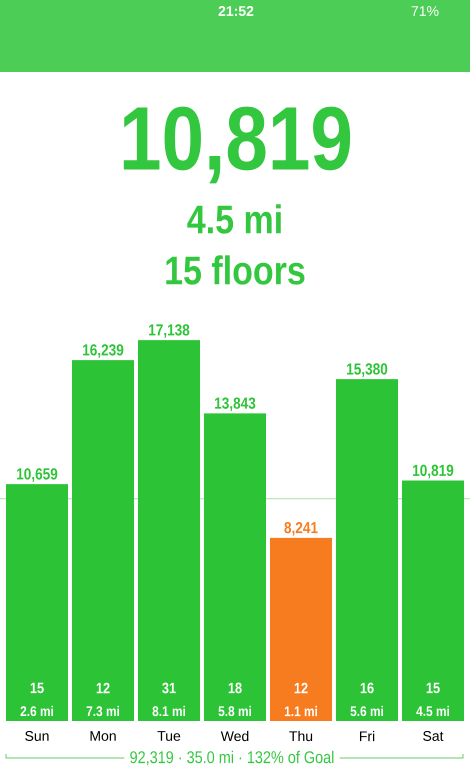 The width and height of the screenshot is (470, 778). I want to click on annotation: 7.3 mi, so click(103, 711).